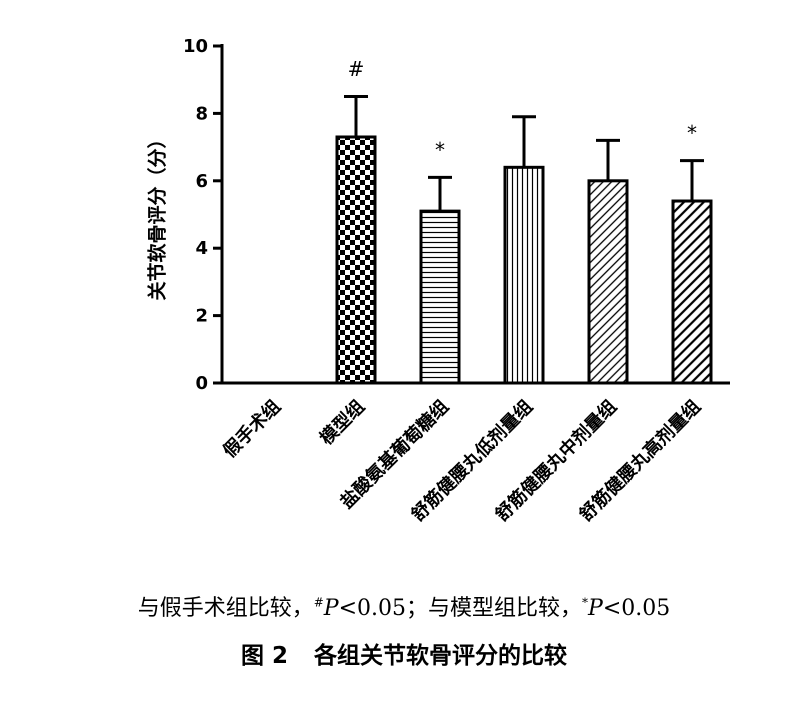 Image resolution: width=808 pixels, height=717 pixels. Describe the element at coordinates (331, 608) in the screenshot. I see `note-p1: P` at that location.